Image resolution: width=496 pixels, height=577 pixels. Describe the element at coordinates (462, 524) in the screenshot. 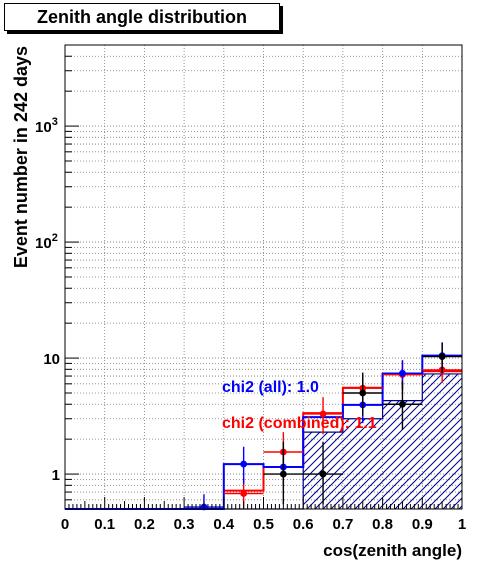

I see `x-tick-label: 1` at that location.